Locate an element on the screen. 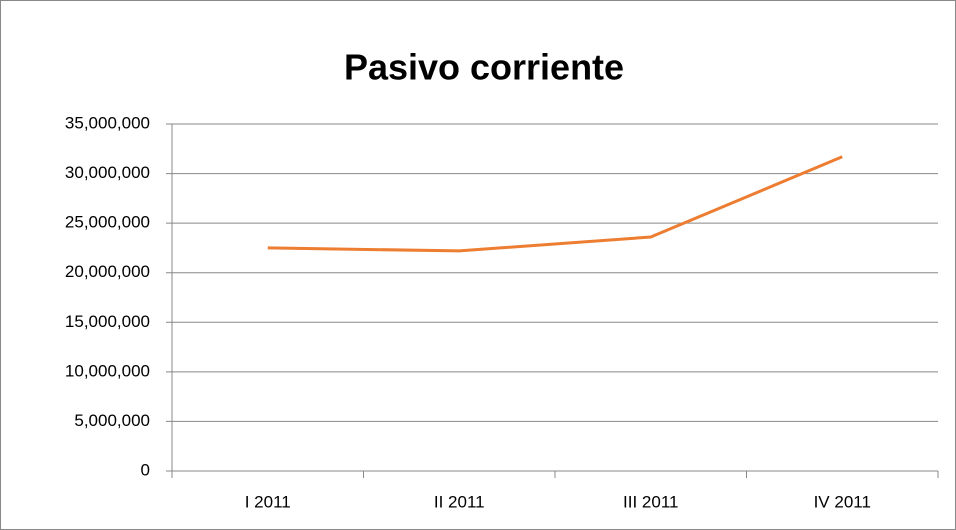  y-tick-label: 5,000,000 is located at coordinates (112, 420).